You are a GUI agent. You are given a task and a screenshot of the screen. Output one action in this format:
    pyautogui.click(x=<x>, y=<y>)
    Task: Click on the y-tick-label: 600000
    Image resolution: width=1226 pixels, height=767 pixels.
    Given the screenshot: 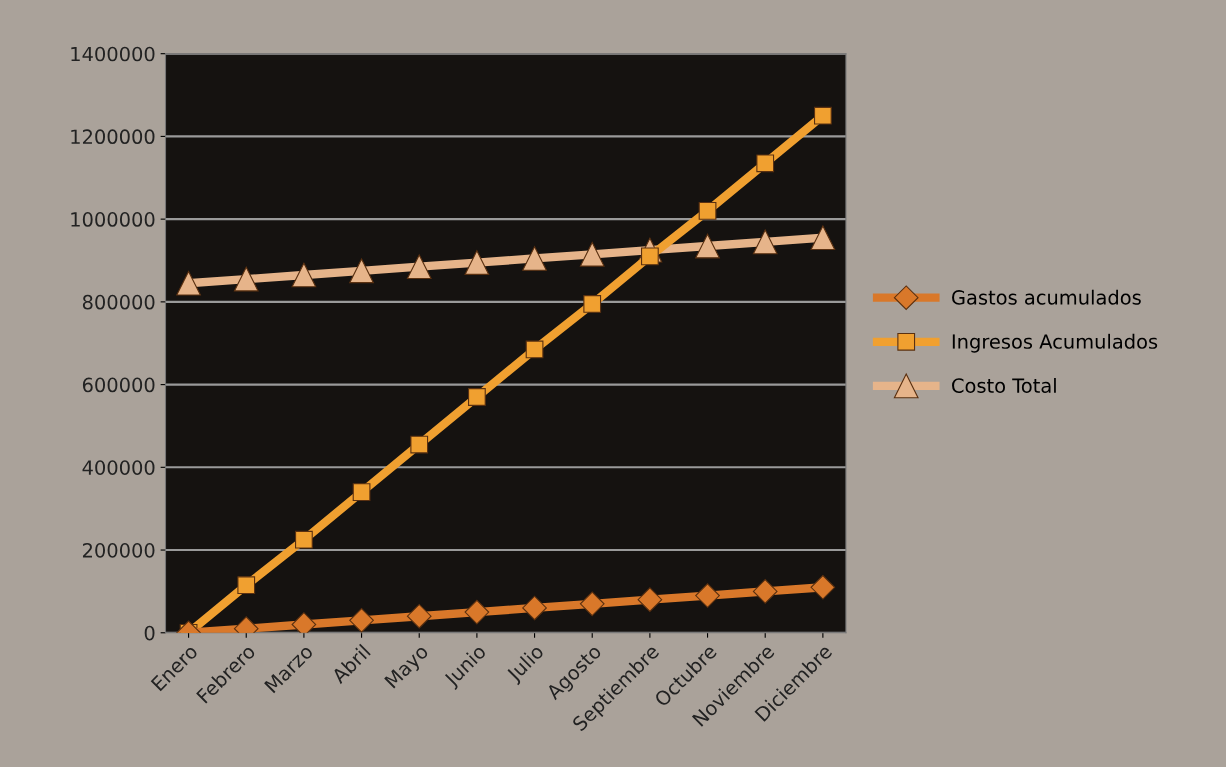 What is the action you would take?
    pyautogui.click(x=118, y=385)
    